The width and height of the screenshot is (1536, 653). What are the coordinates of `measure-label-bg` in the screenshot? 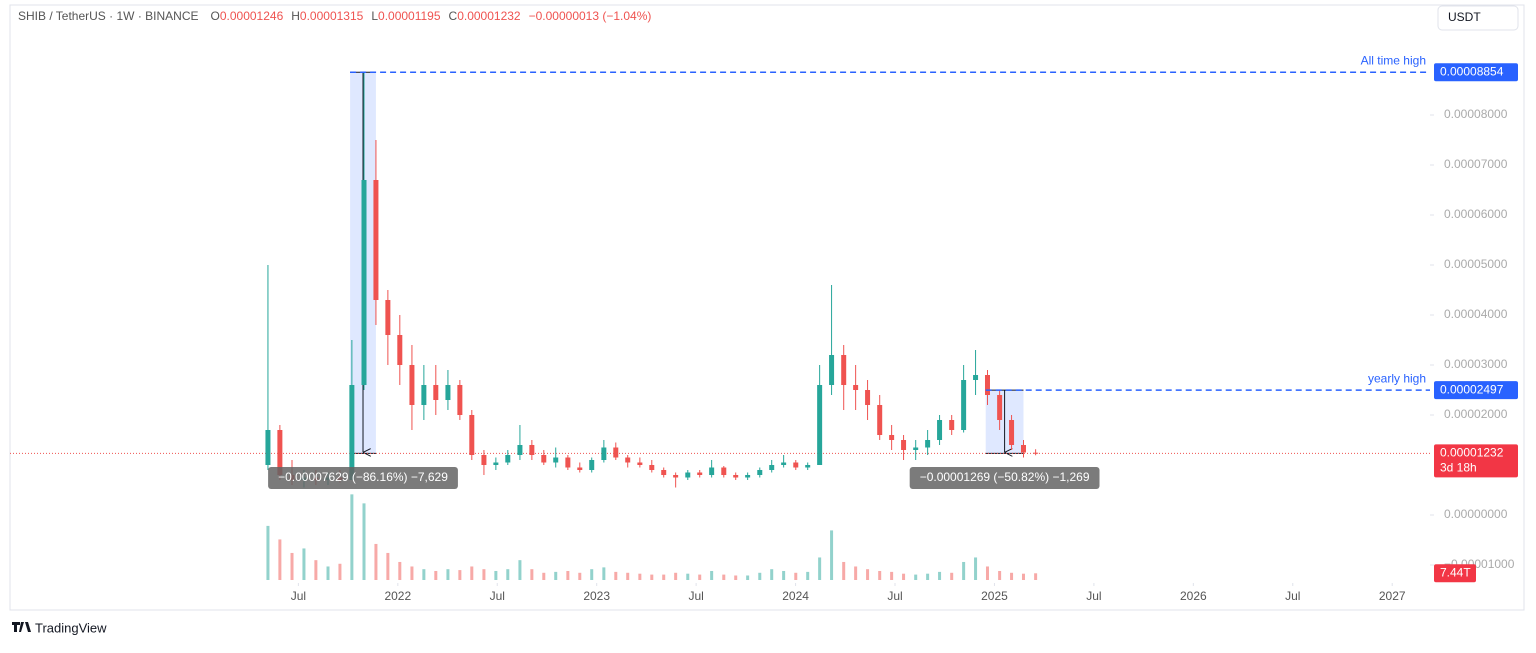 It's located at (1004, 478).